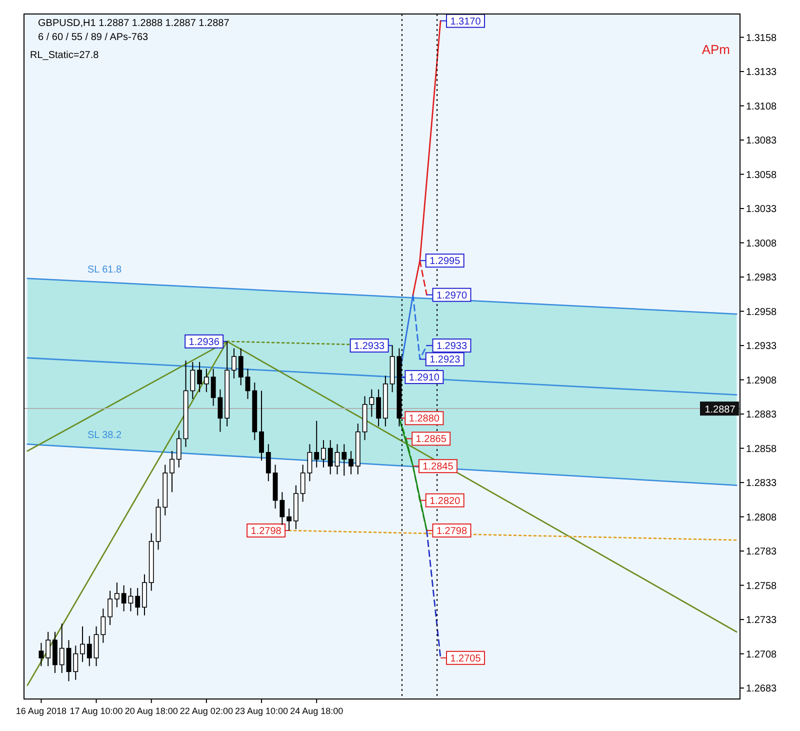  What do you see at coordinates (41, 711) in the screenshot?
I see `x-tick-label: 16 Aug 2018` at bounding box center [41, 711].